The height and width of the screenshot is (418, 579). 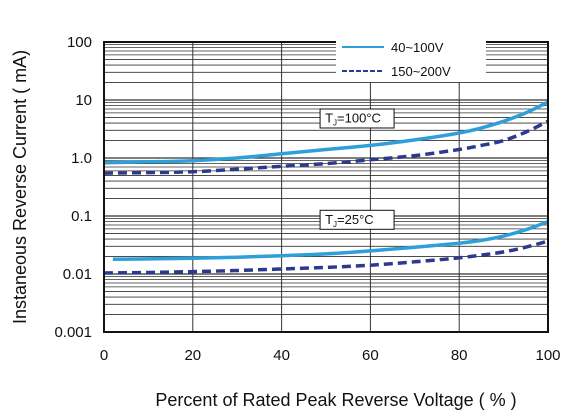 I want to click on y-tick-label: 0.001, so click(x=73, y=332).